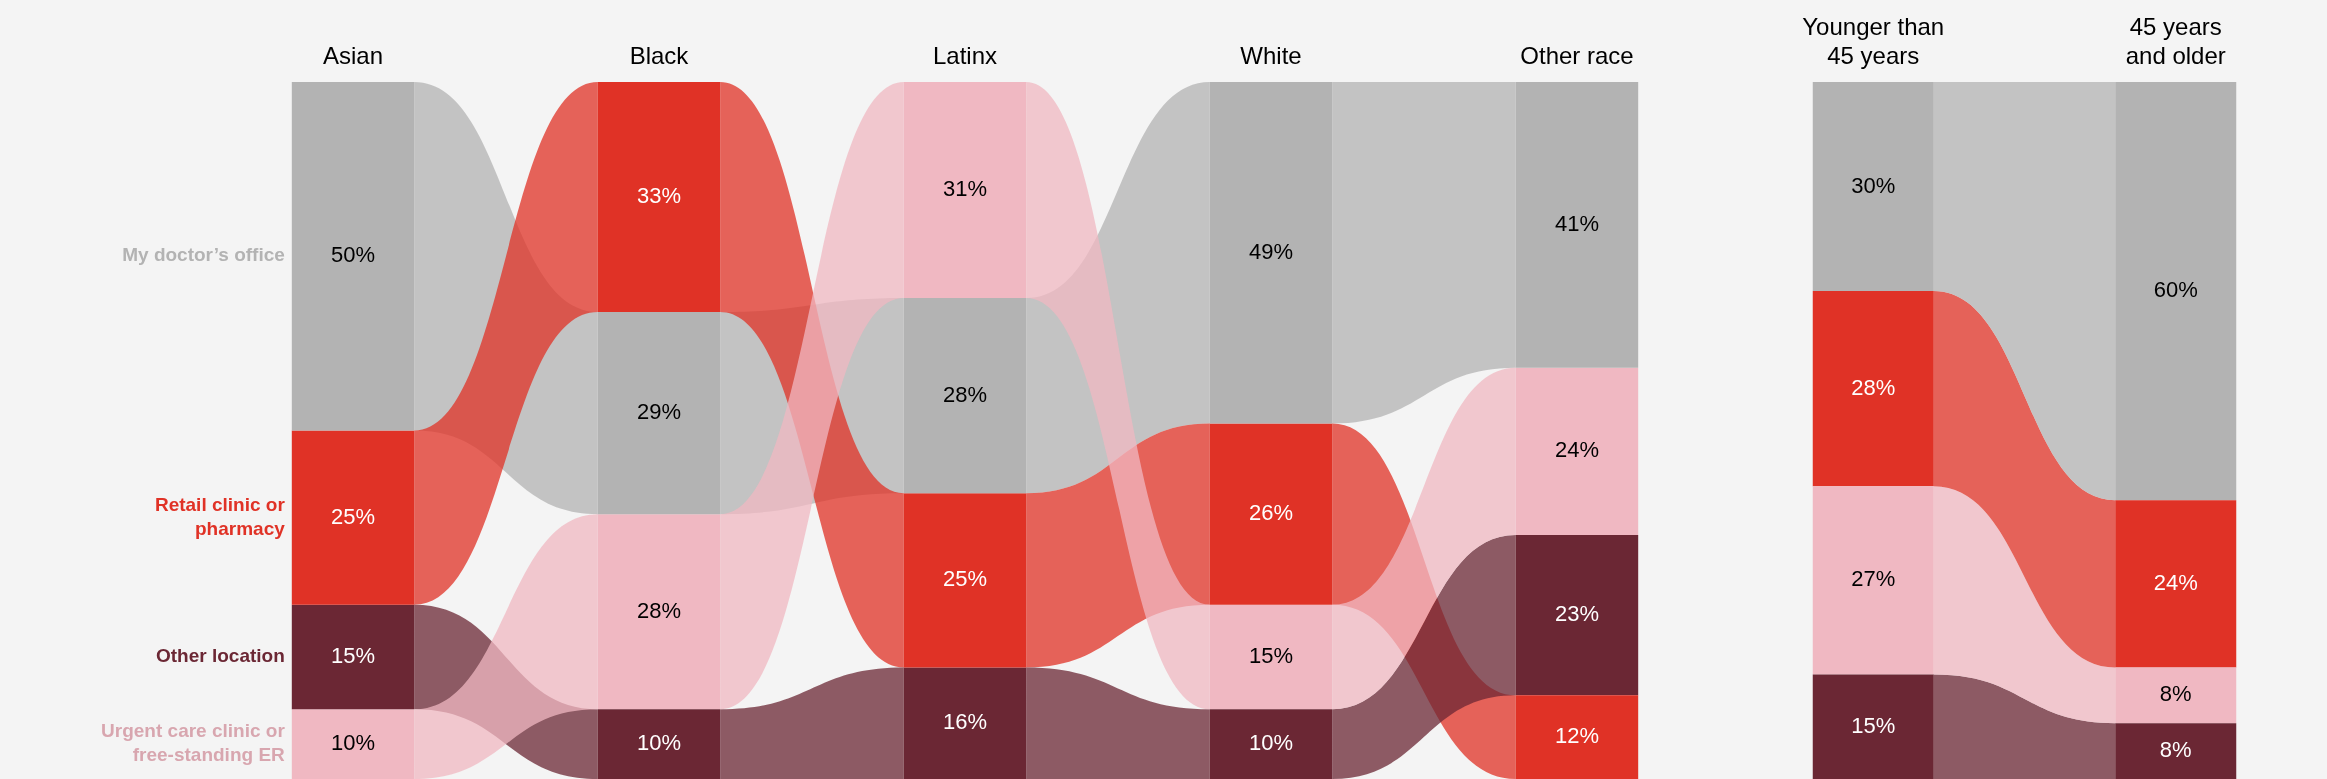  What do you see at coordinates (659, 196) in the screenshot?
I see `data-label: 33%` at bounding box center [659, 196].